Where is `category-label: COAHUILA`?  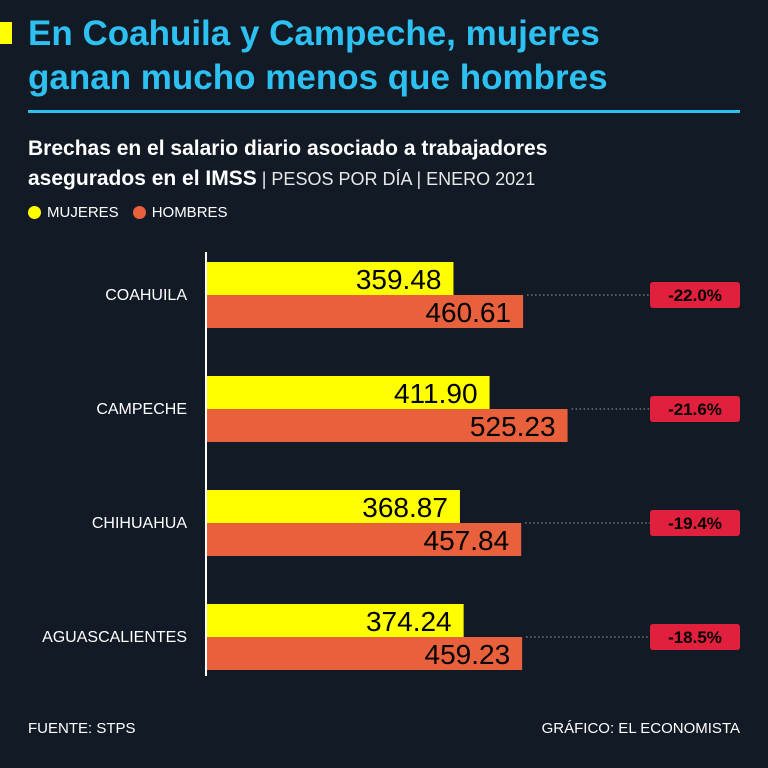
category-label: COAHUILA is located at coordinates (146, 295).